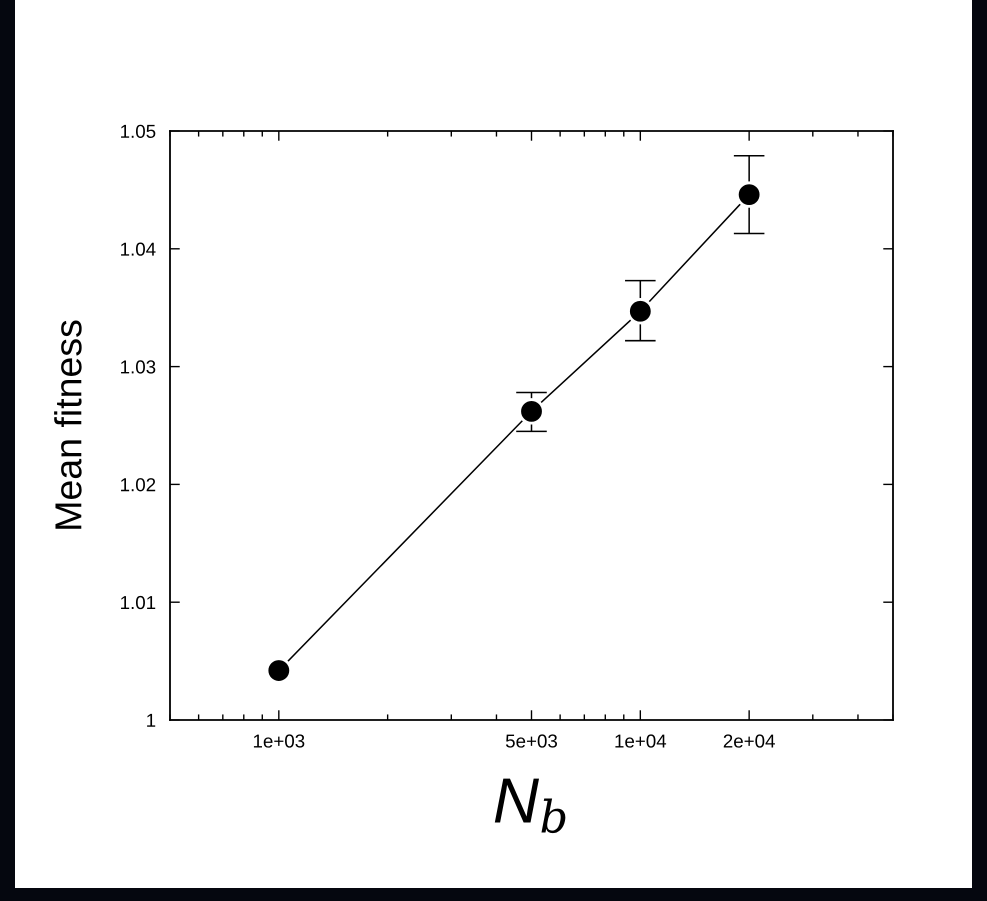 The height and width of the screenshot is (901, 987). Describe the element at coordinates (749, 741) in the screenshot. I see `x-tick-label: 2e+04` at that location.